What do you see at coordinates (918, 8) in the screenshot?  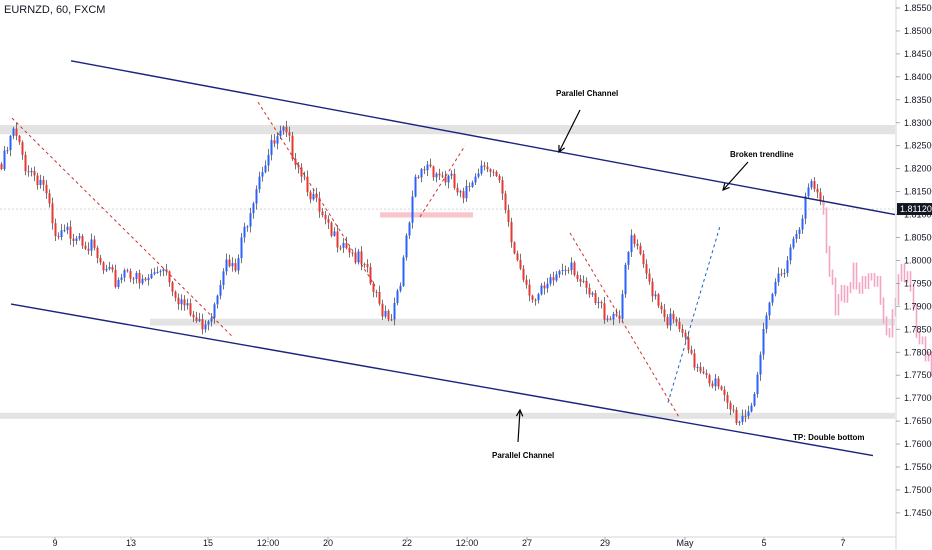 I see `price-tick-label: 1.85500` at bounding box center [918, 8].